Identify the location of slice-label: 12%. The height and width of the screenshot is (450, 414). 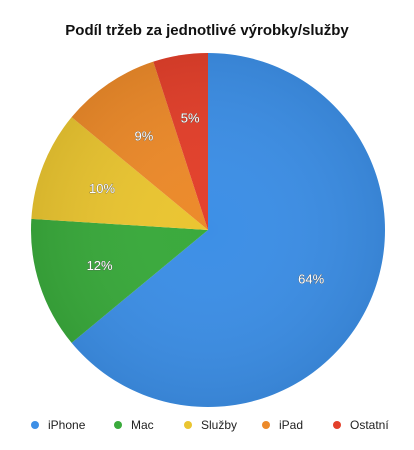
(100, 265).